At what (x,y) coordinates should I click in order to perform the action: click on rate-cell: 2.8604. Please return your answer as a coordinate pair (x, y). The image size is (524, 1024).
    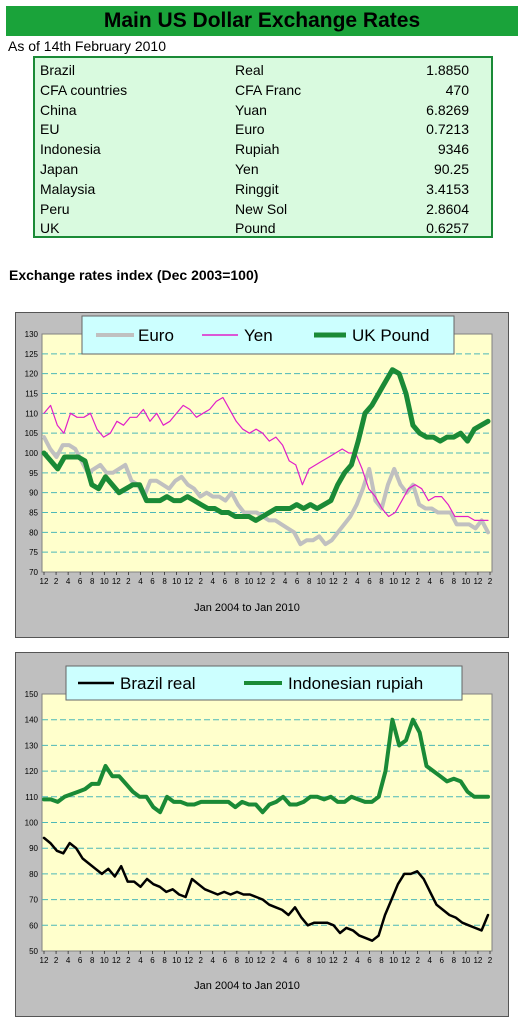
    Looking at the image, I should click on (447, 208).